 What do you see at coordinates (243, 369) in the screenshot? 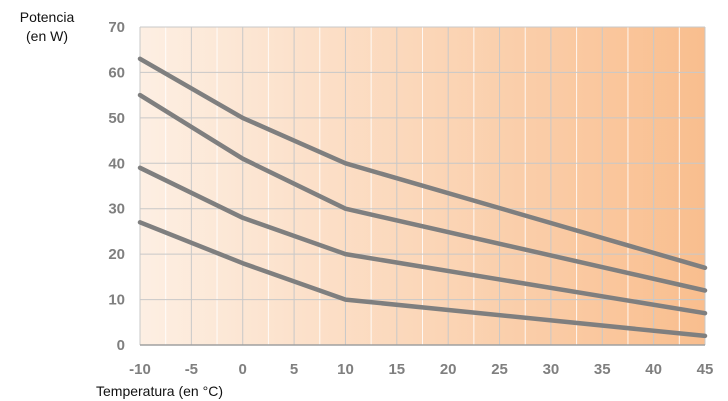
I see `x-tick-label: 0` at bounding box center [243, 369].